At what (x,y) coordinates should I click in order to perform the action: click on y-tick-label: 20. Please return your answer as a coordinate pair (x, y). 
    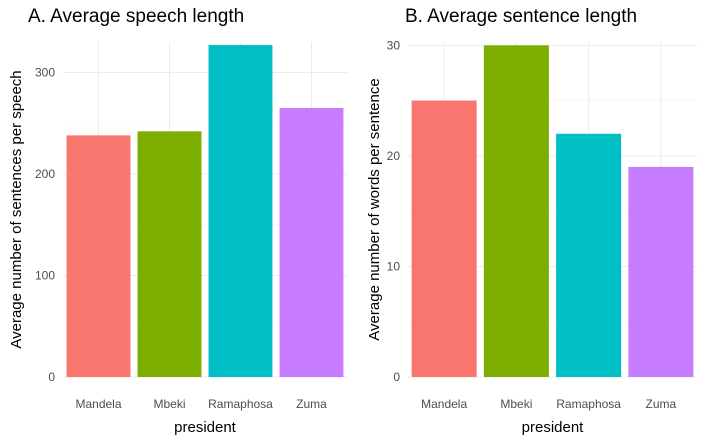
    Looking at the image, I should click on (394, 156).